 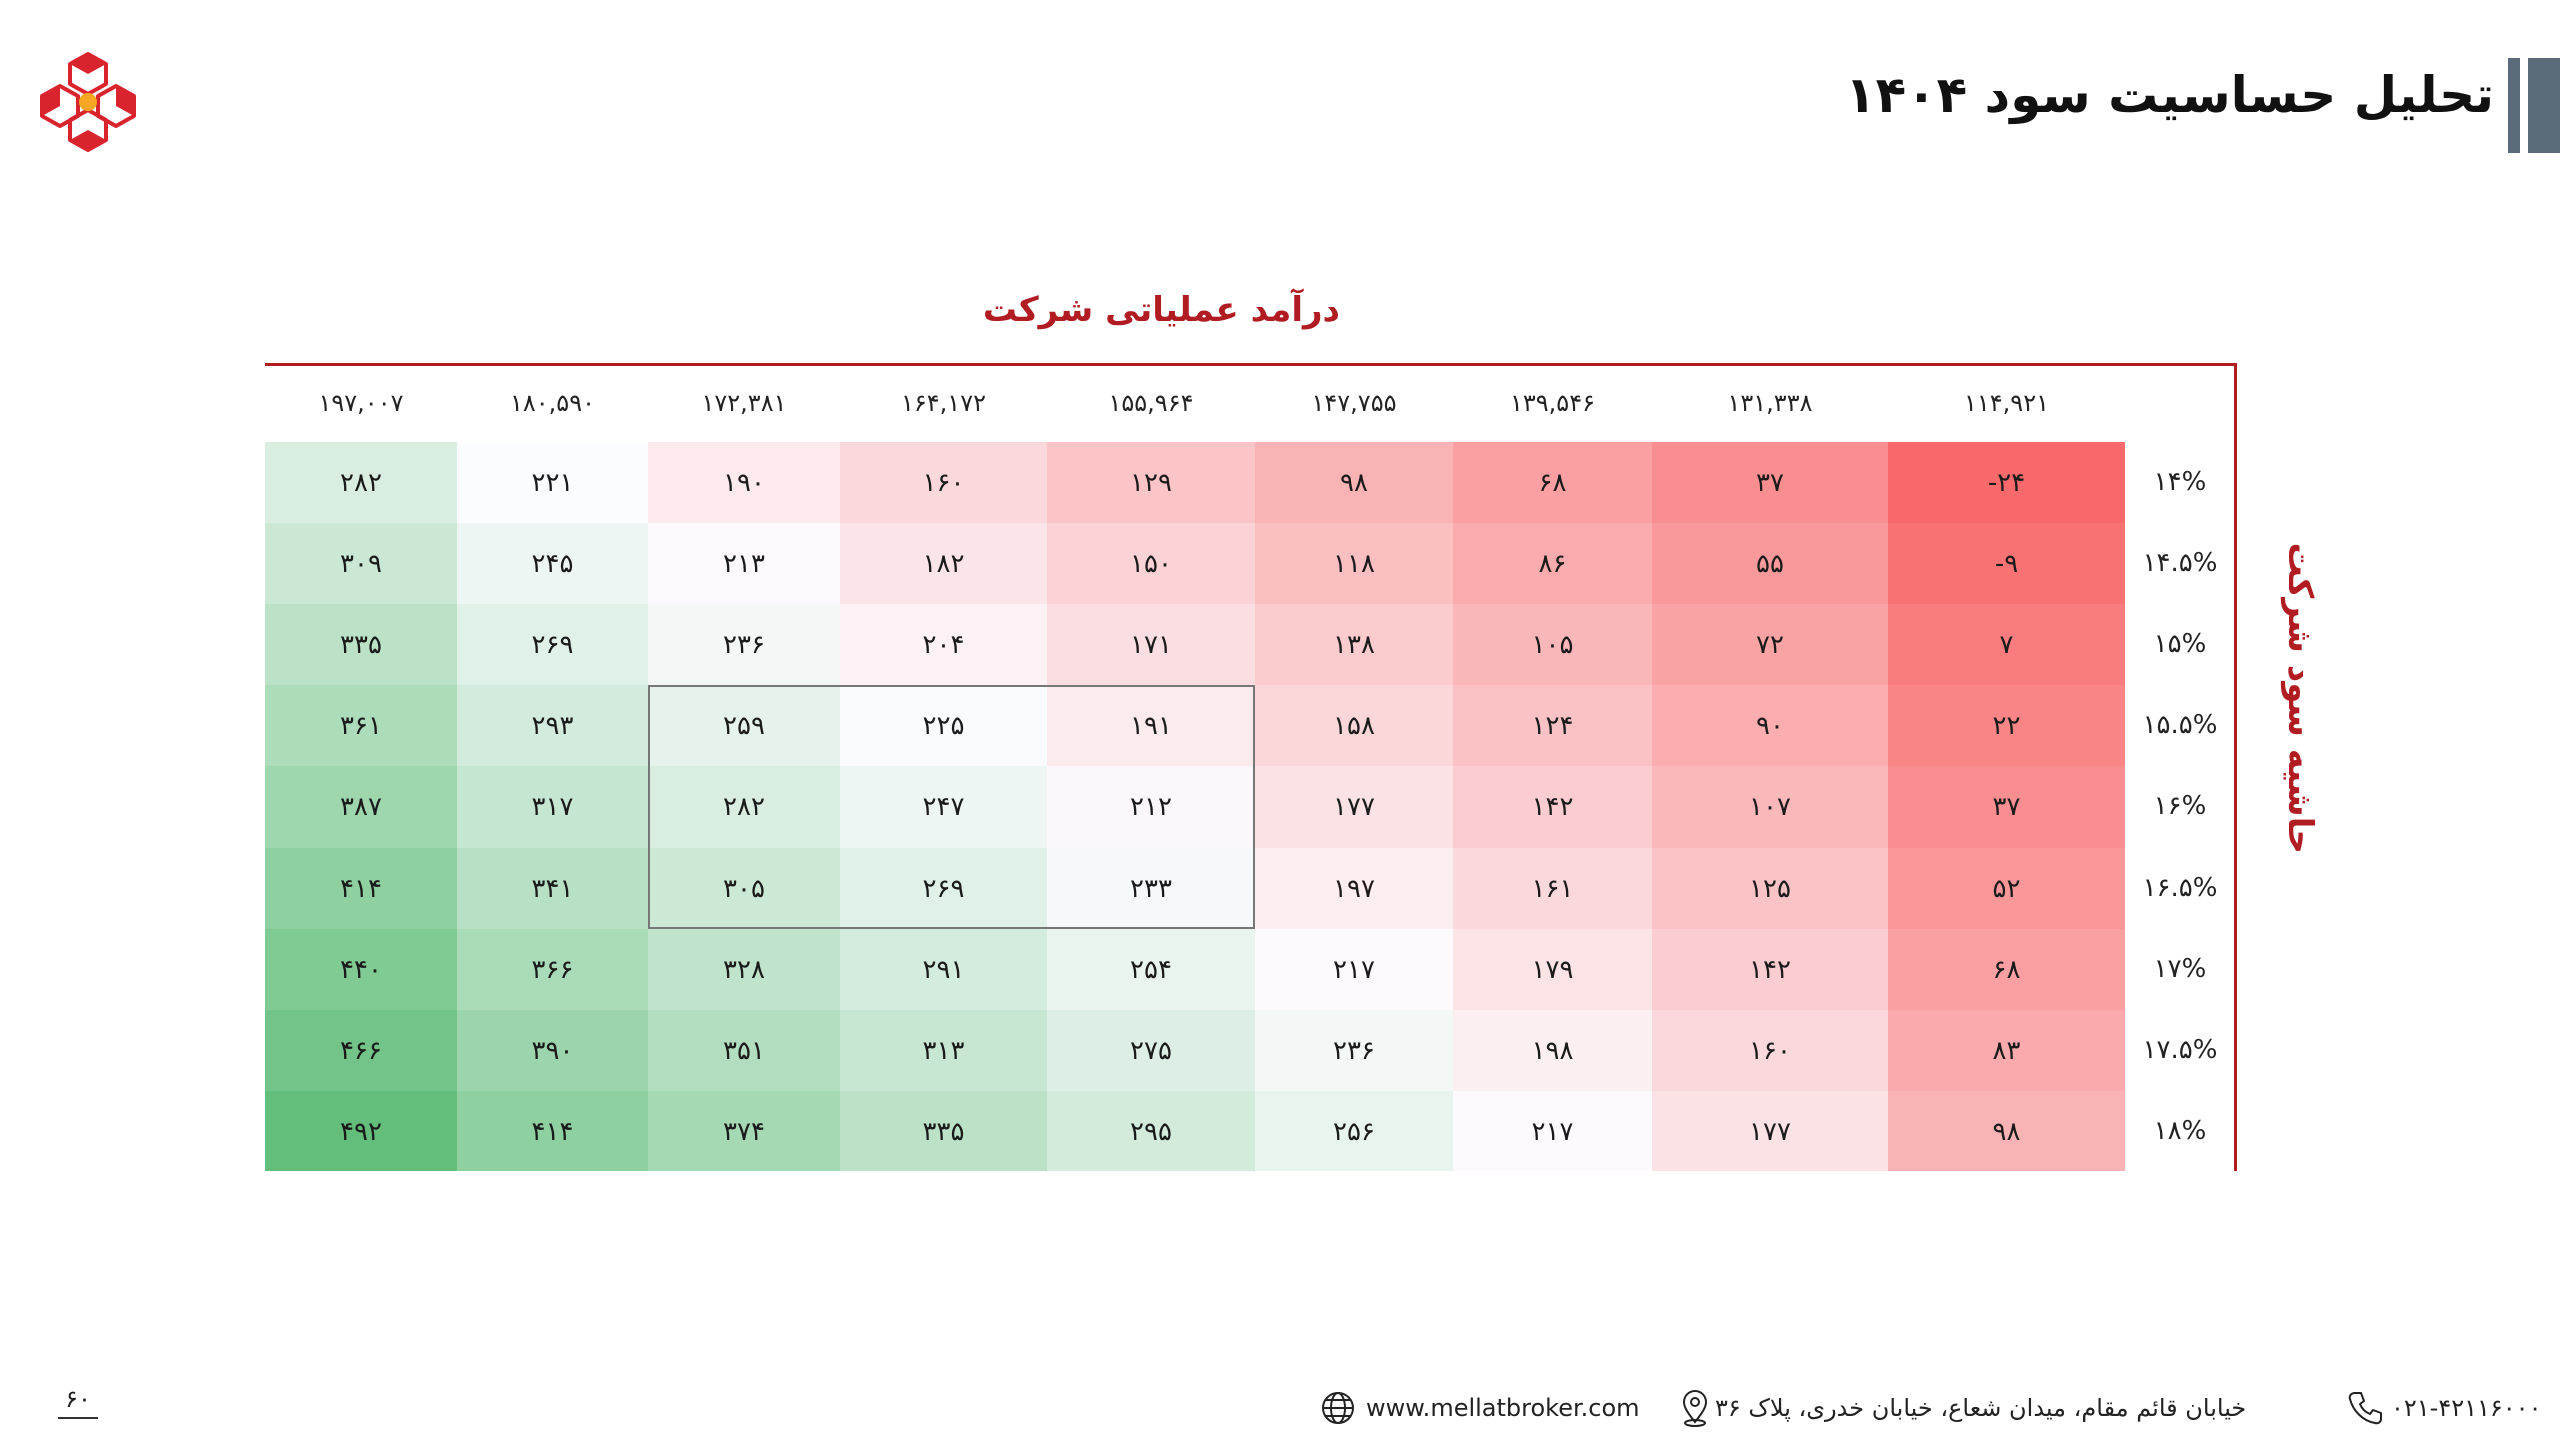 I want to click on mellat-logo, so click(x=88, y=102).